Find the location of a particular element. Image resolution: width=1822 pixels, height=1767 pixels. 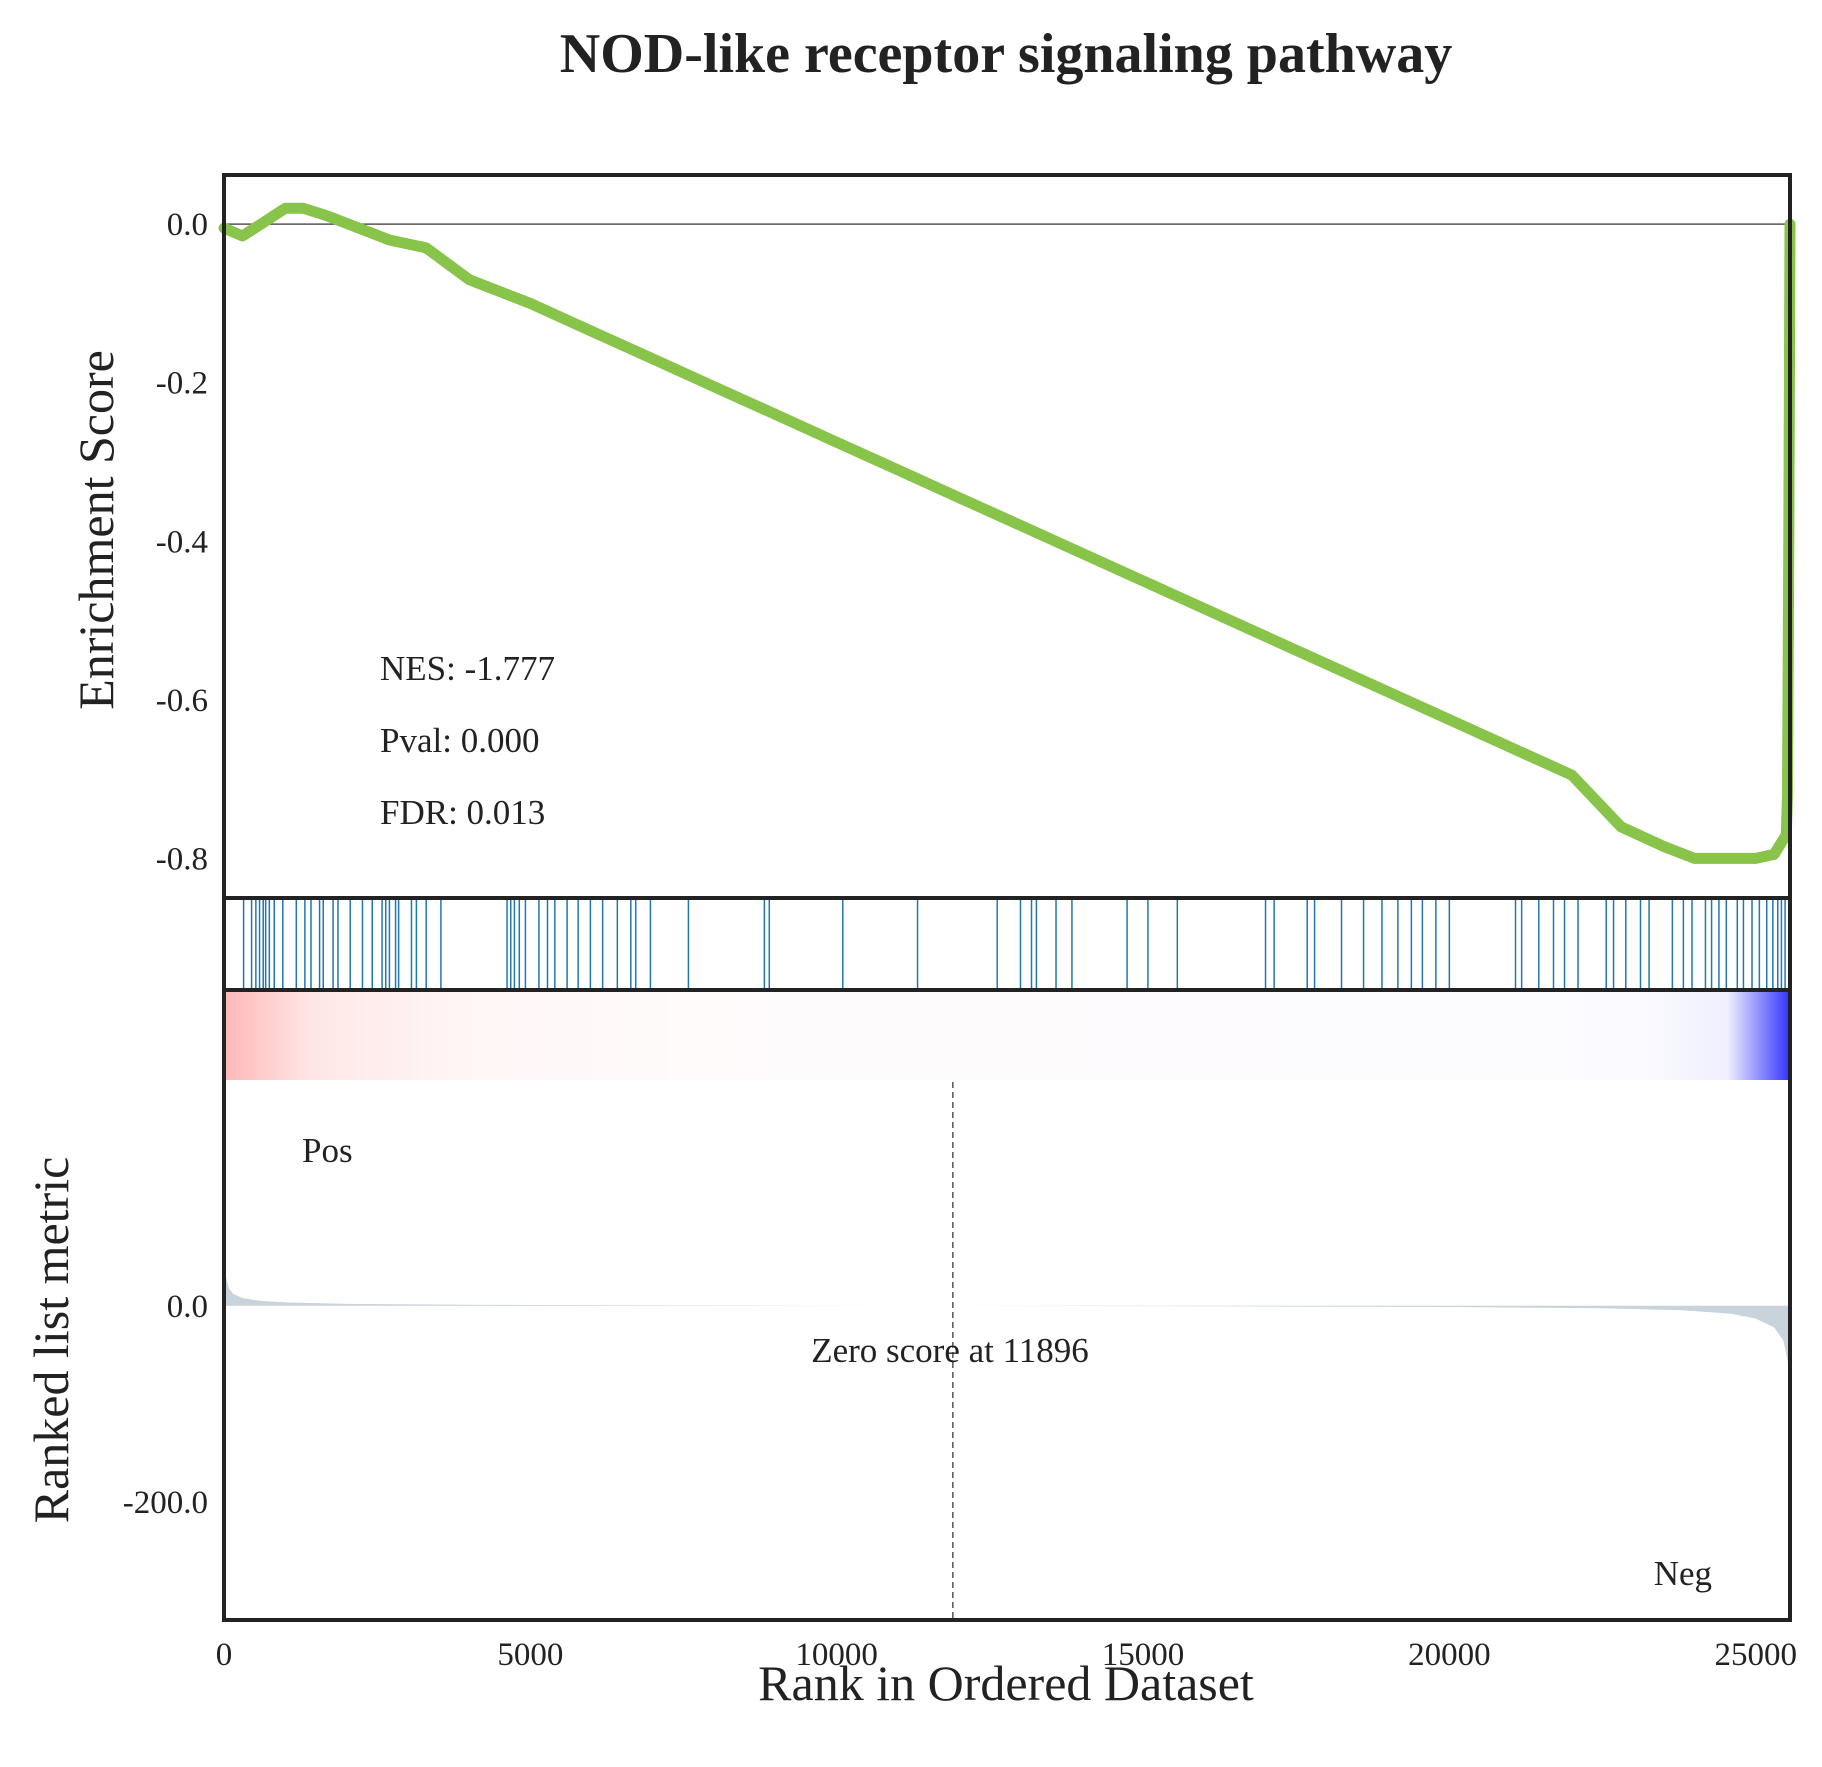

es-y-tick-label: -0.4 is located at coordinates (182, 542).